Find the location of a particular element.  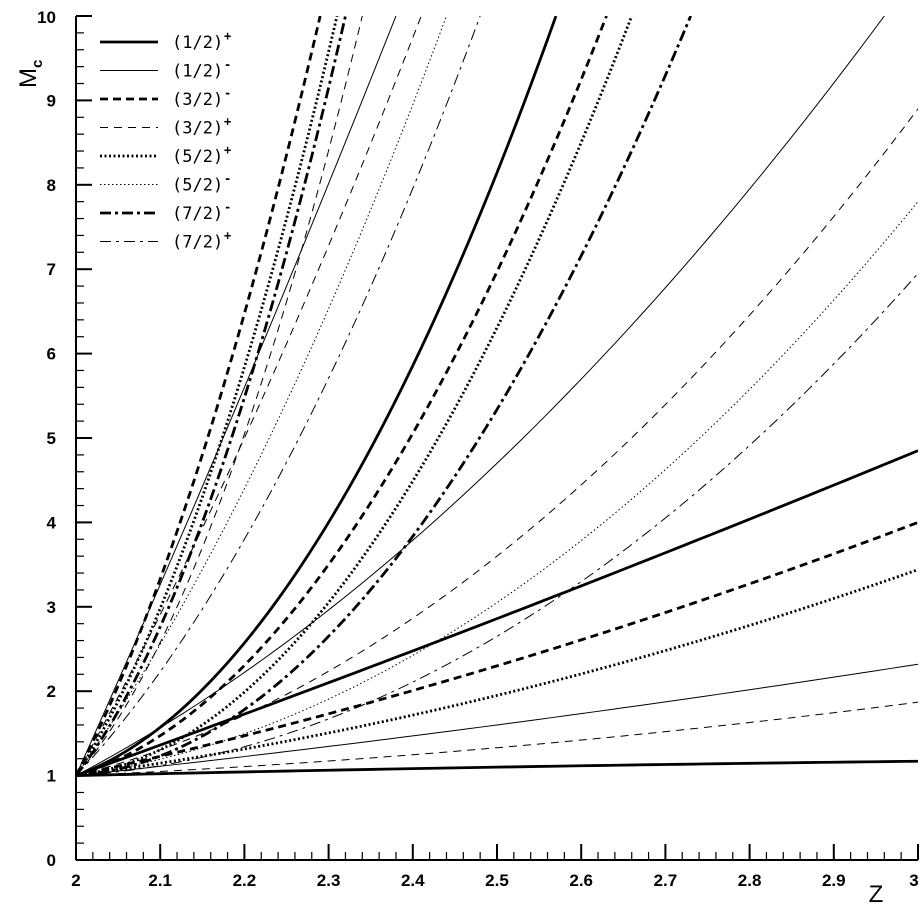

y-tick-label: 7 is located at coordinates (51, 269).